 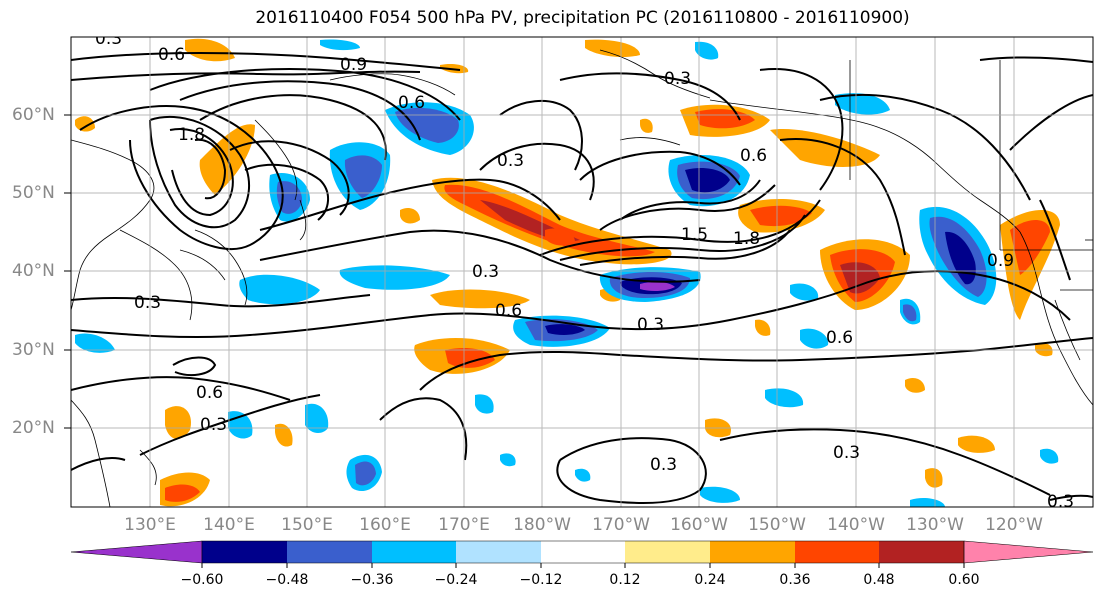 I want to click on lon-label: 180°W, so click(x=542, y=525).